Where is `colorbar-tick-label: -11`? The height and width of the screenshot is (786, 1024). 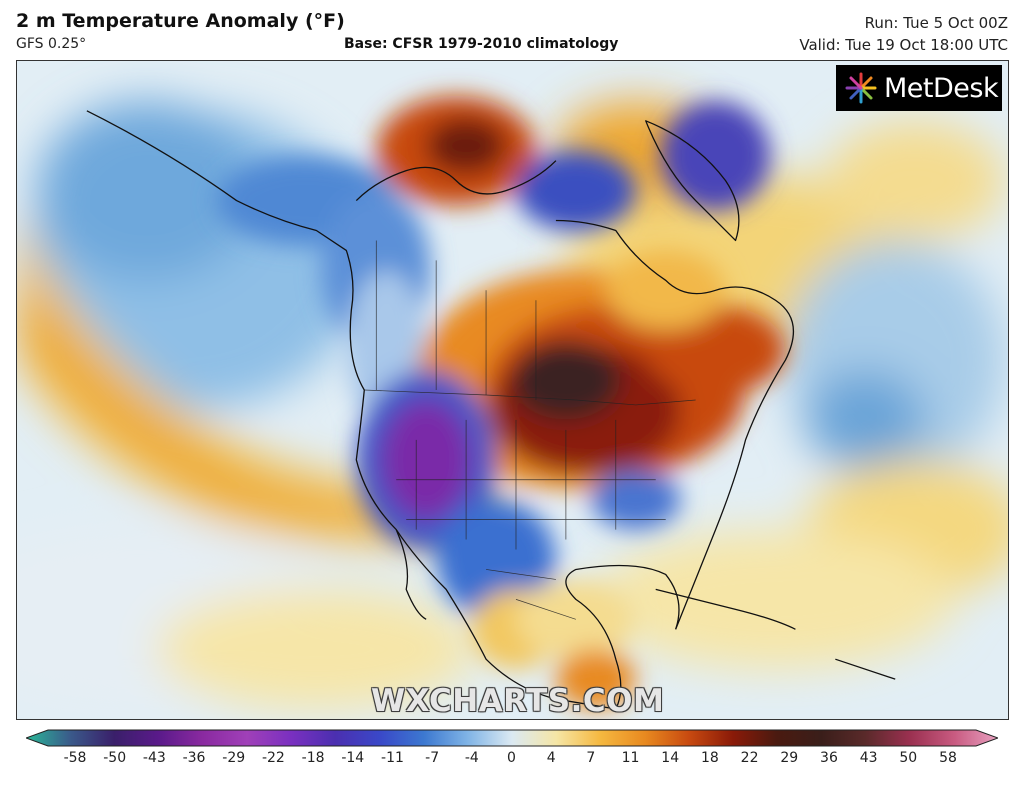
colorbar-tick-label: -11 is located at coordinates (392, 758).